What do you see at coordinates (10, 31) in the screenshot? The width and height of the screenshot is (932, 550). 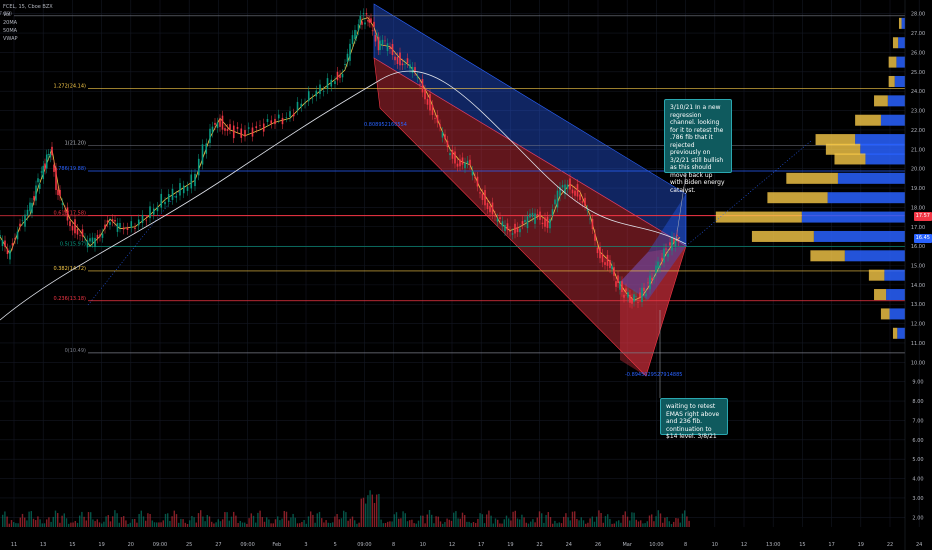 I see `legend-indicator-50ma: 50MA` at bounding box center [10, 31].